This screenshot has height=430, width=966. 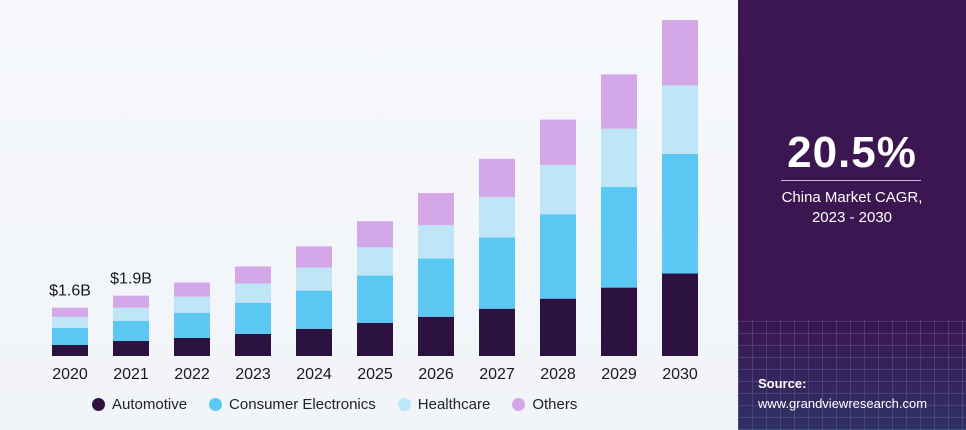 What do you see at coordinates (70, 322) in the screenshot?
I see `bar-segment-healthcare-2020` at bounding box center [70, 322].